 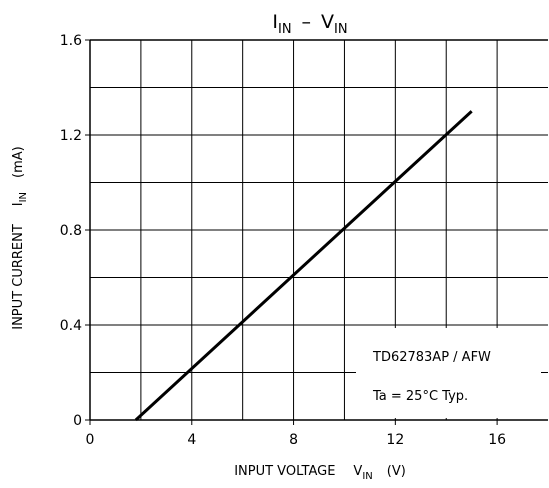 I want to click on y-axis-symbol: I, so click(x=18, y=204).